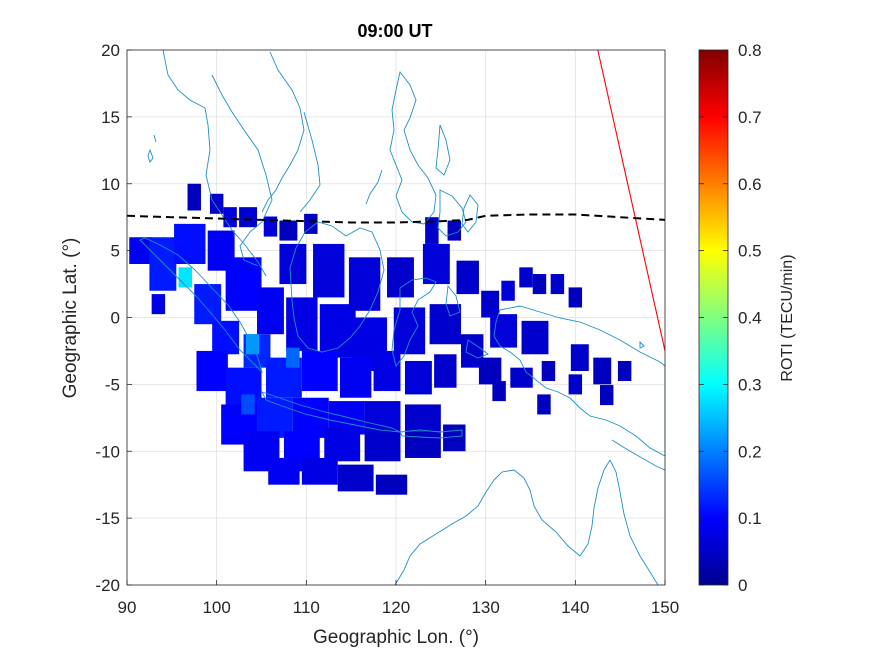 This screenshot has width=875, height=657. What do you see at coordinates (110, 184) in the screenshot?
I see `y-tick-label: 10` at bounding box center [110, 184].